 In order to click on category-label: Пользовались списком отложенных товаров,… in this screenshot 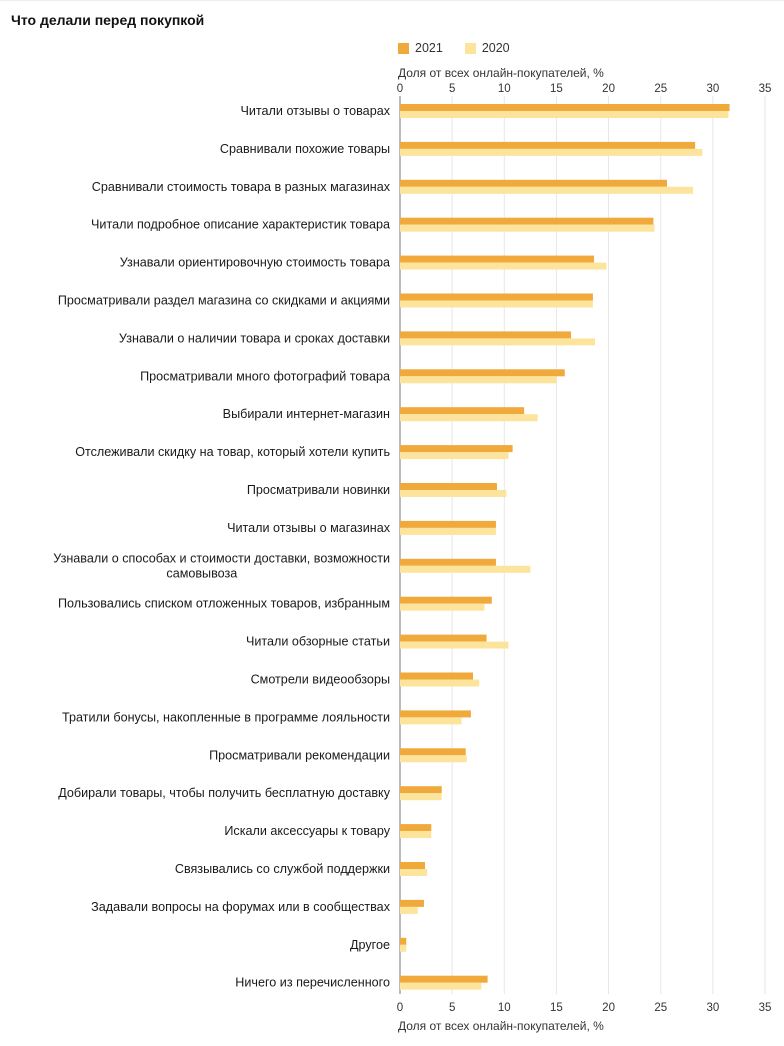, I will do `click(224, 604)`.